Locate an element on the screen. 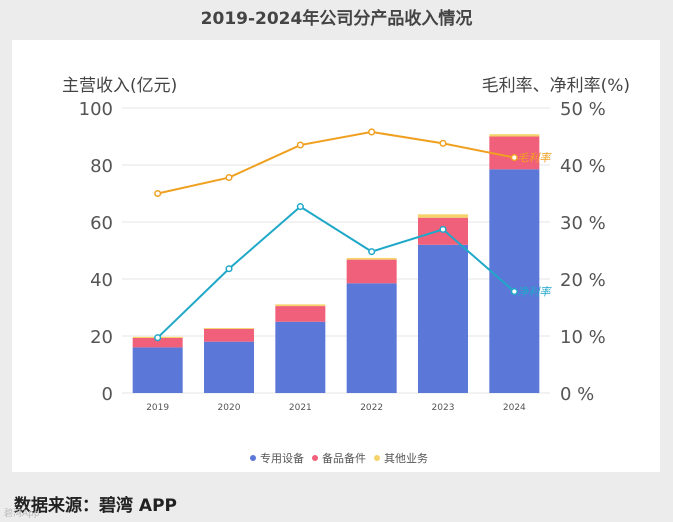 The image size is (673, 522). y-left-tick-label: 60 is located at coordinates (101, 223).